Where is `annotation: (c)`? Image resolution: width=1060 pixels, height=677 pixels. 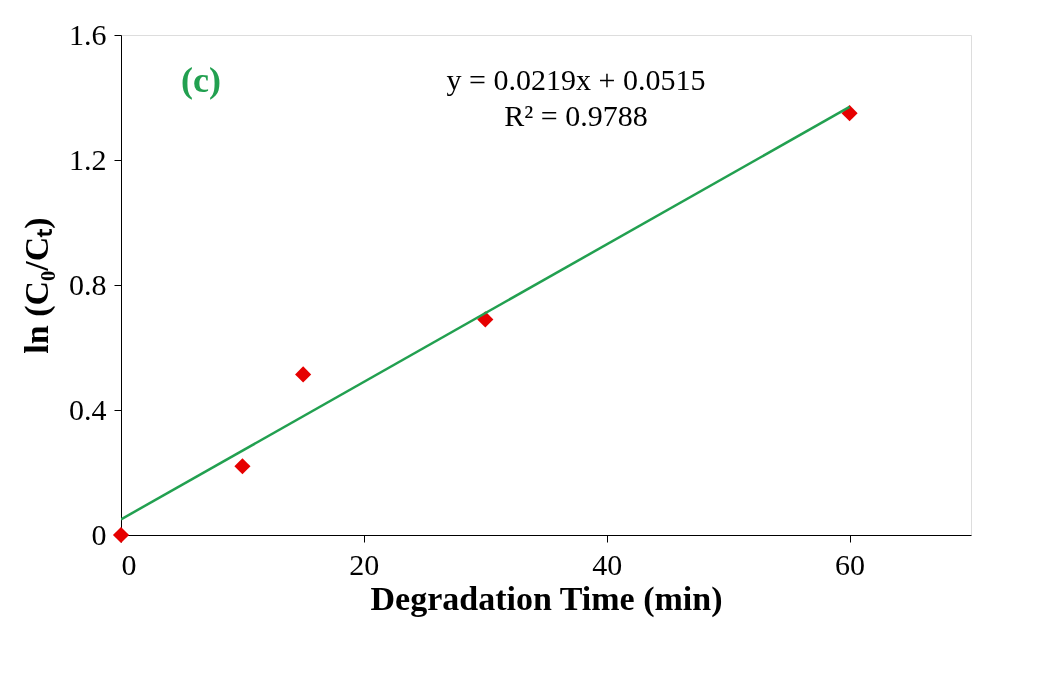
annotation: (c) is located at coordinates (201, 80).